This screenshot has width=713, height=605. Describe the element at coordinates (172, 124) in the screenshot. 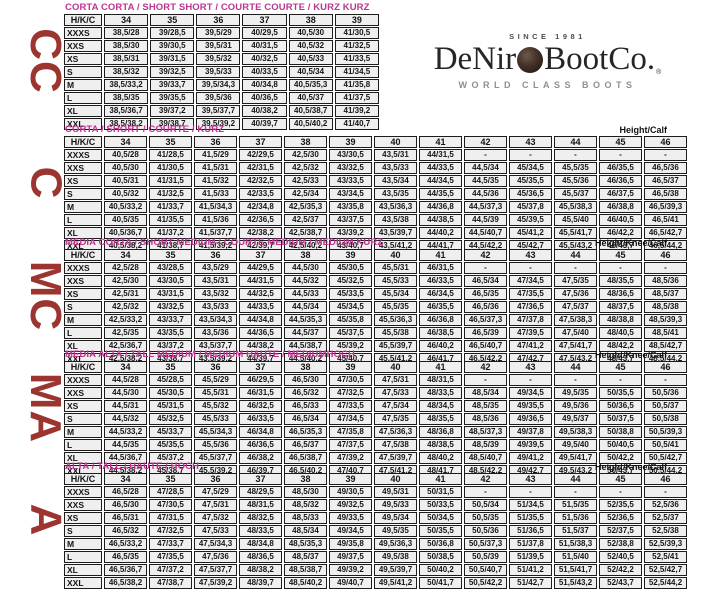

I see `size-cell: 39/38,7` at that location.